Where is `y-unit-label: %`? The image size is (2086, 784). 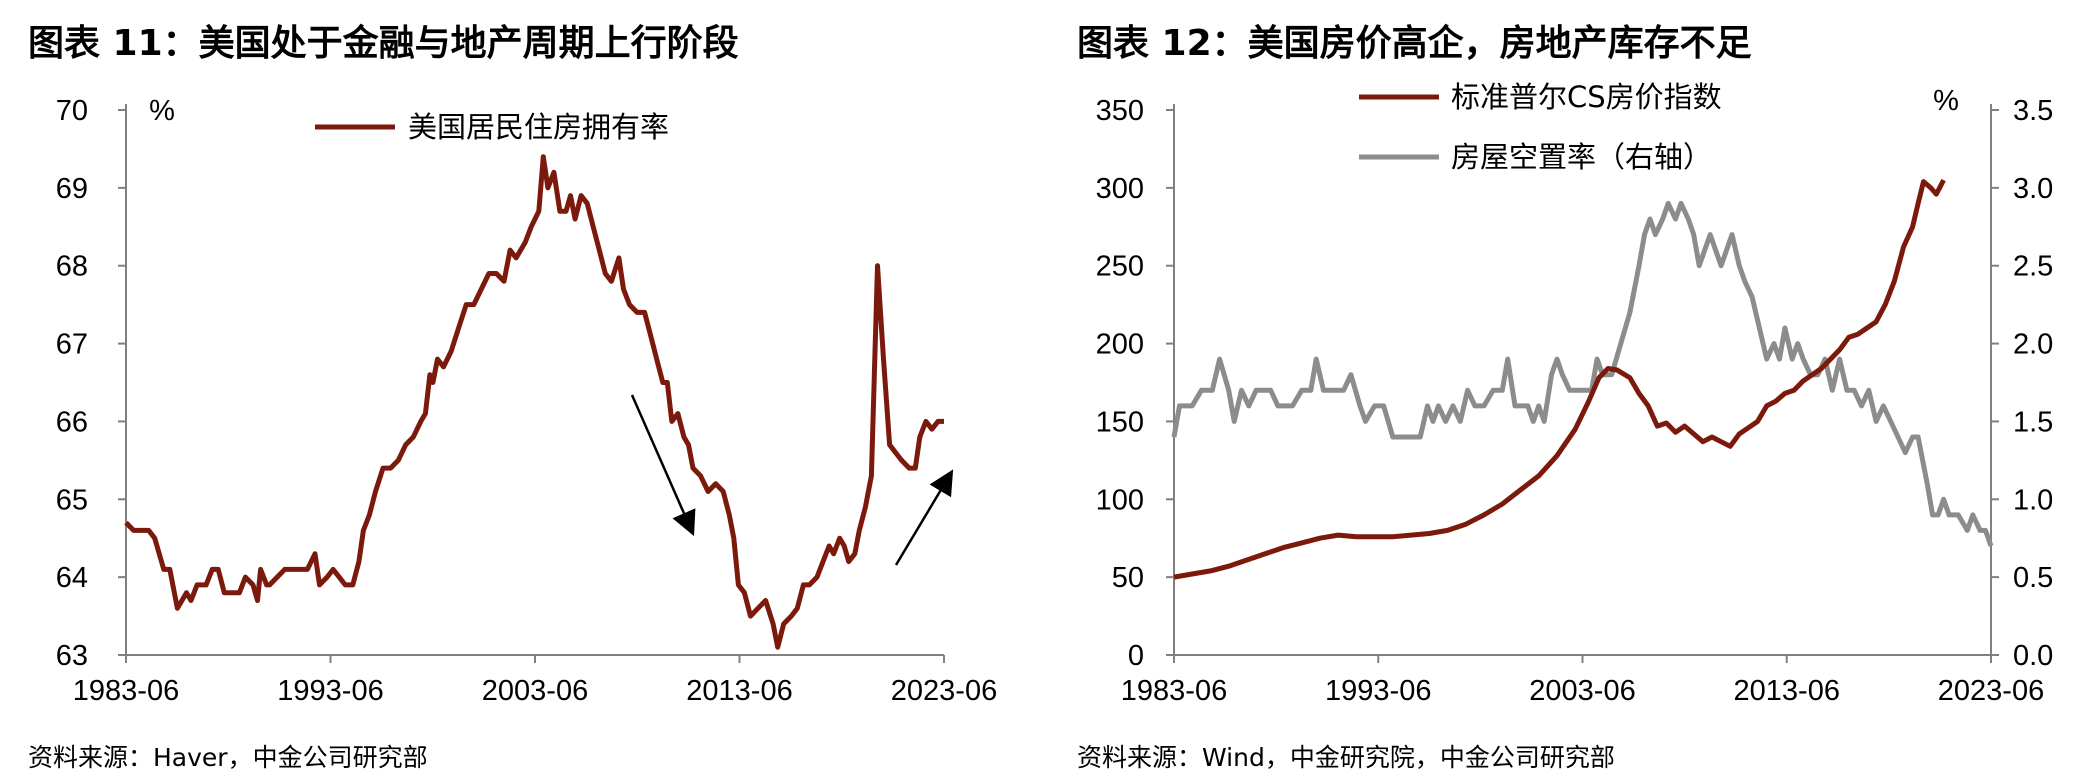
y-unit-label: % is located at coordinates (162, 111).